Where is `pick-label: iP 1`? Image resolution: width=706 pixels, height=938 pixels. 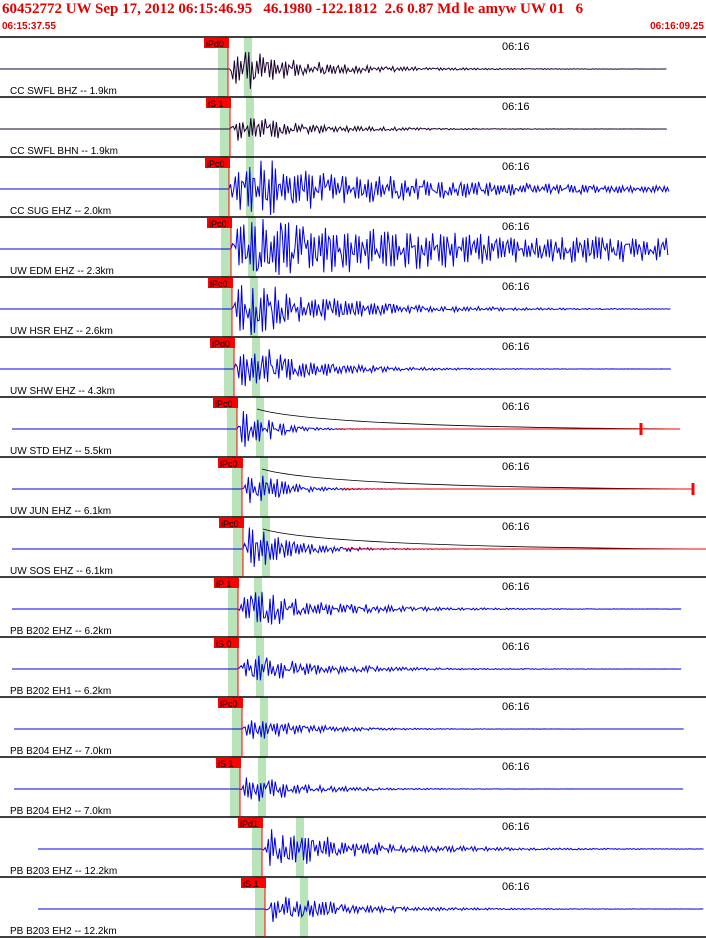 pick-label: iP 1 is located at coordinates (223, 584).